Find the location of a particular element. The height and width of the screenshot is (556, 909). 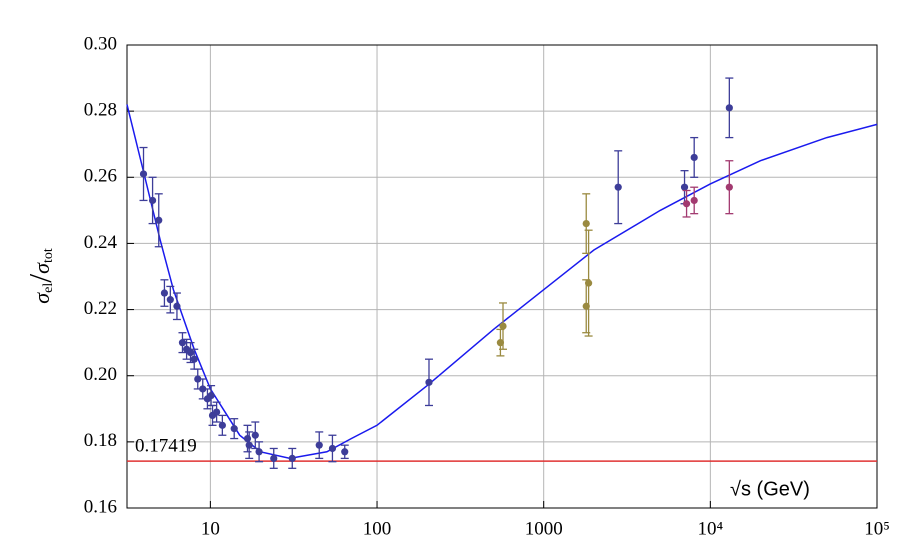

x-tick-label: 100 is located at coordinates (377, 528).